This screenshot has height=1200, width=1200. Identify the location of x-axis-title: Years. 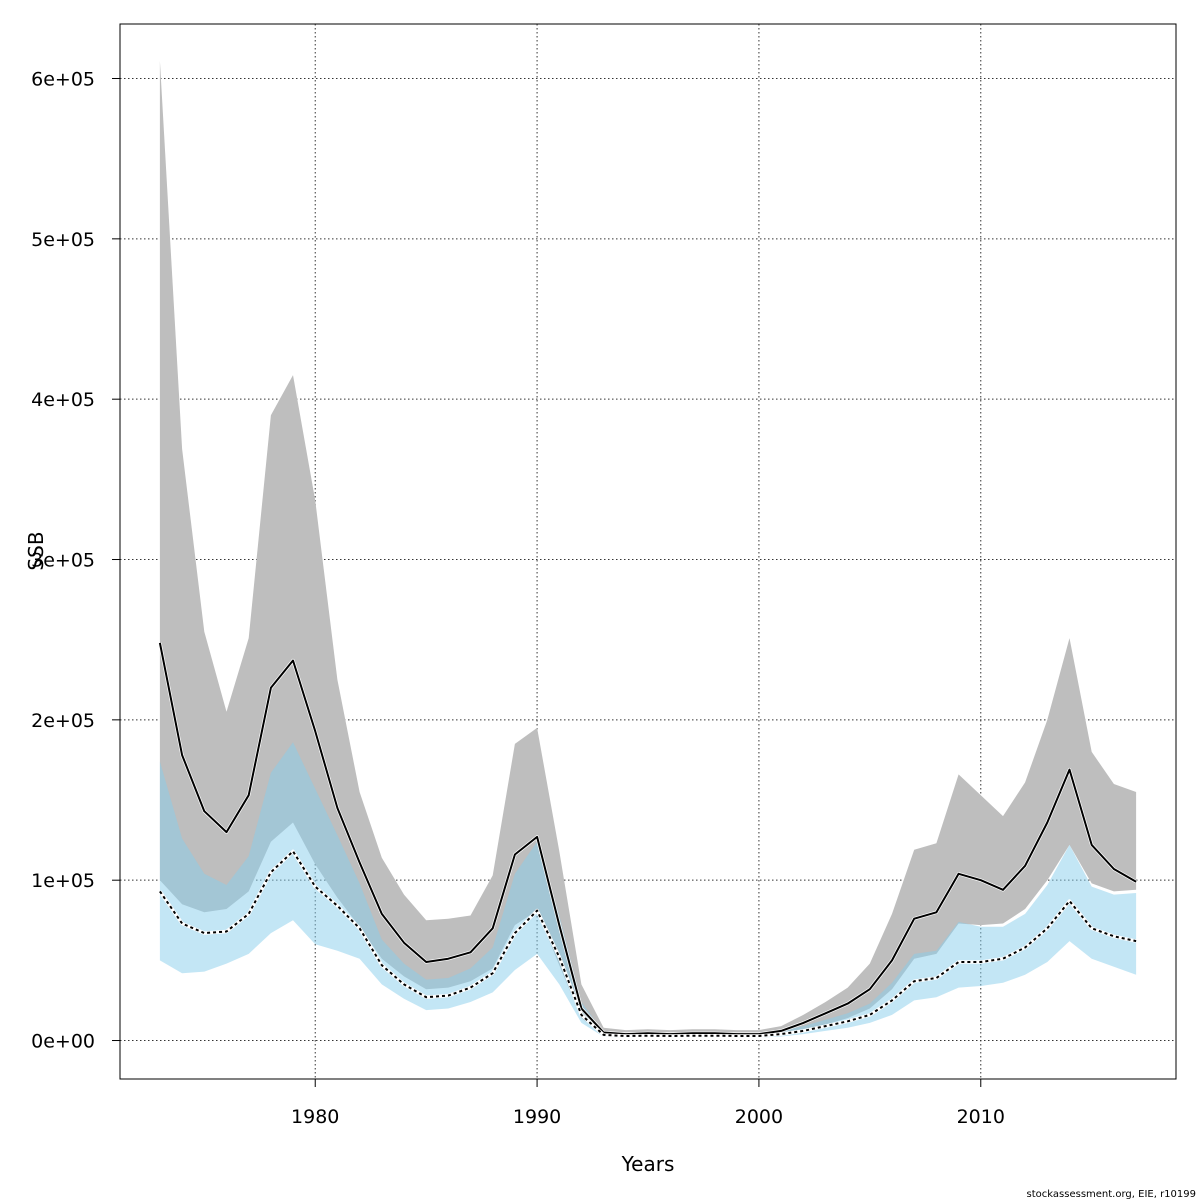
(648, 1164).